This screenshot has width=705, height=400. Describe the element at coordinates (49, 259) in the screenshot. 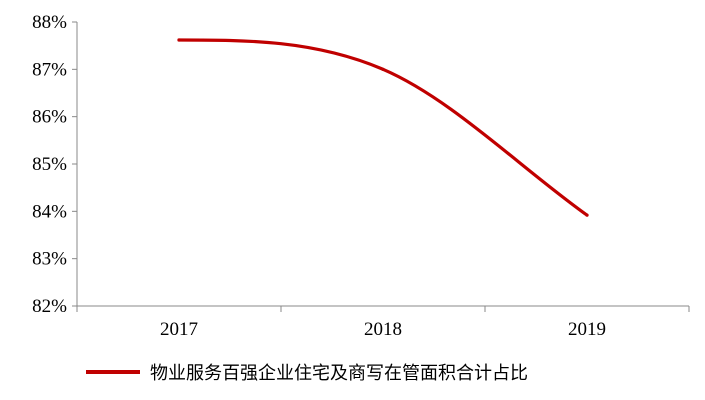

I see `y-tick-label: 83%` at that location.